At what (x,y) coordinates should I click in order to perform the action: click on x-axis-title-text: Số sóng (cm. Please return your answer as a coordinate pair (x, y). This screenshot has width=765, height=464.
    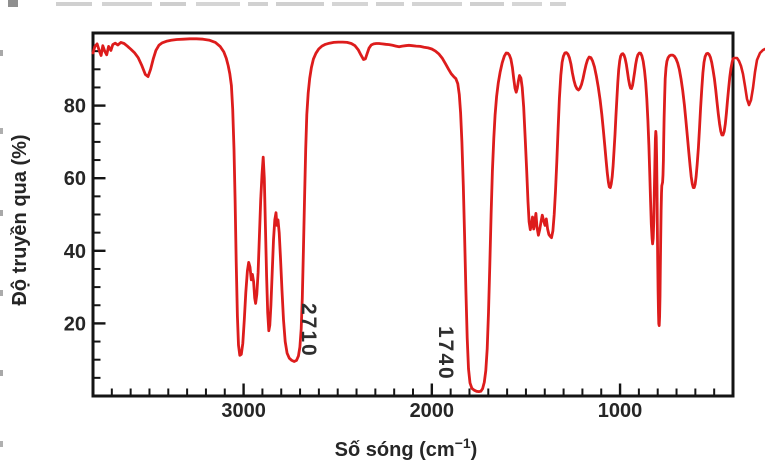
    Looking at the image, I should click on (395, 450).